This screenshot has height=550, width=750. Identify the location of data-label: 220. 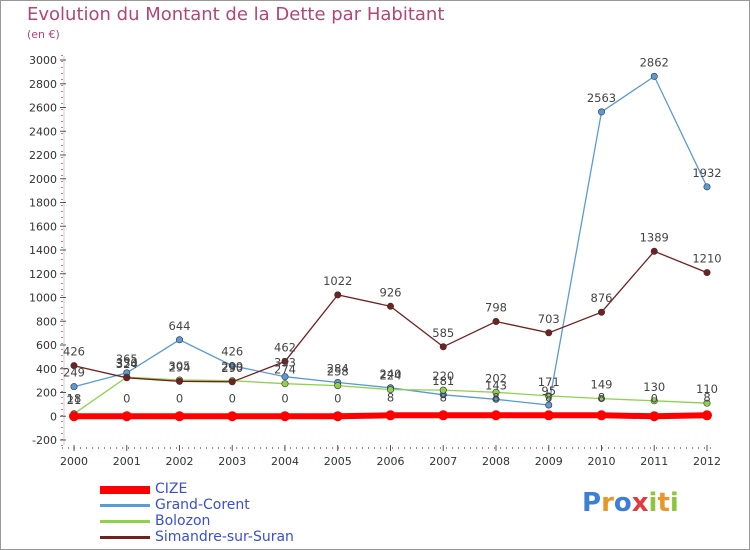
(443, 376).